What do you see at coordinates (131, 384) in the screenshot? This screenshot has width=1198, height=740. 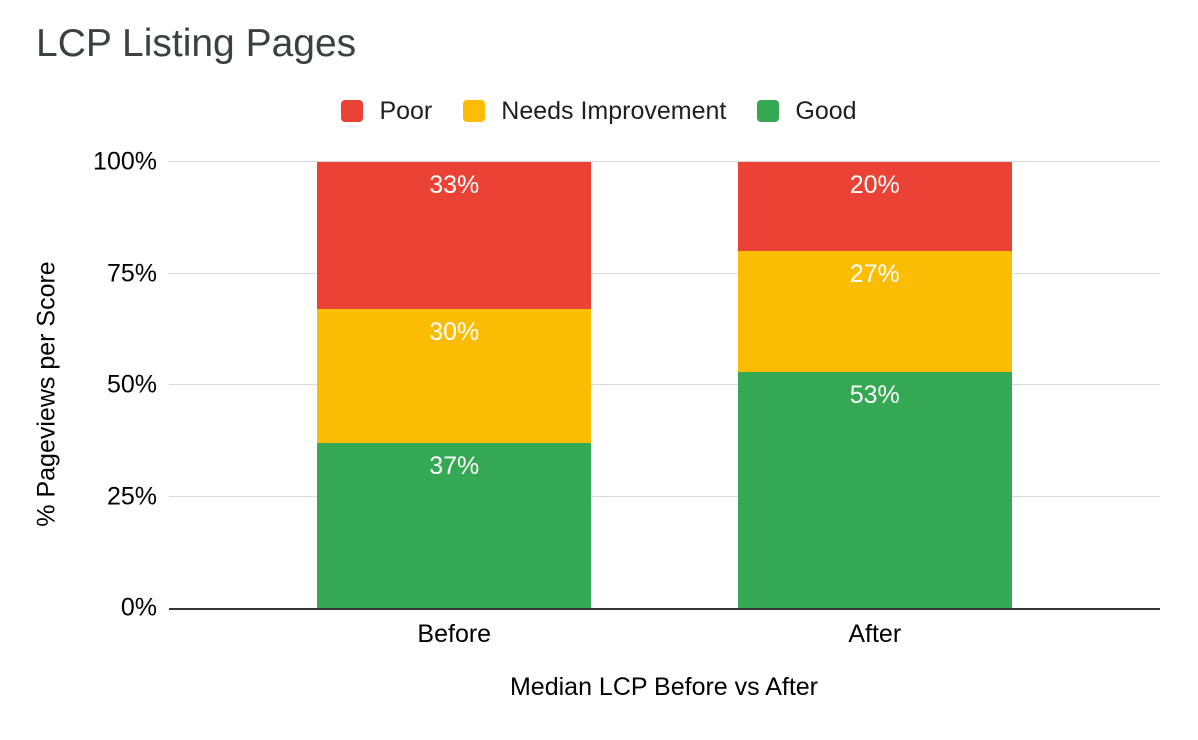 I see `y-tick-label: 50%` at bounding box center [131, 384].